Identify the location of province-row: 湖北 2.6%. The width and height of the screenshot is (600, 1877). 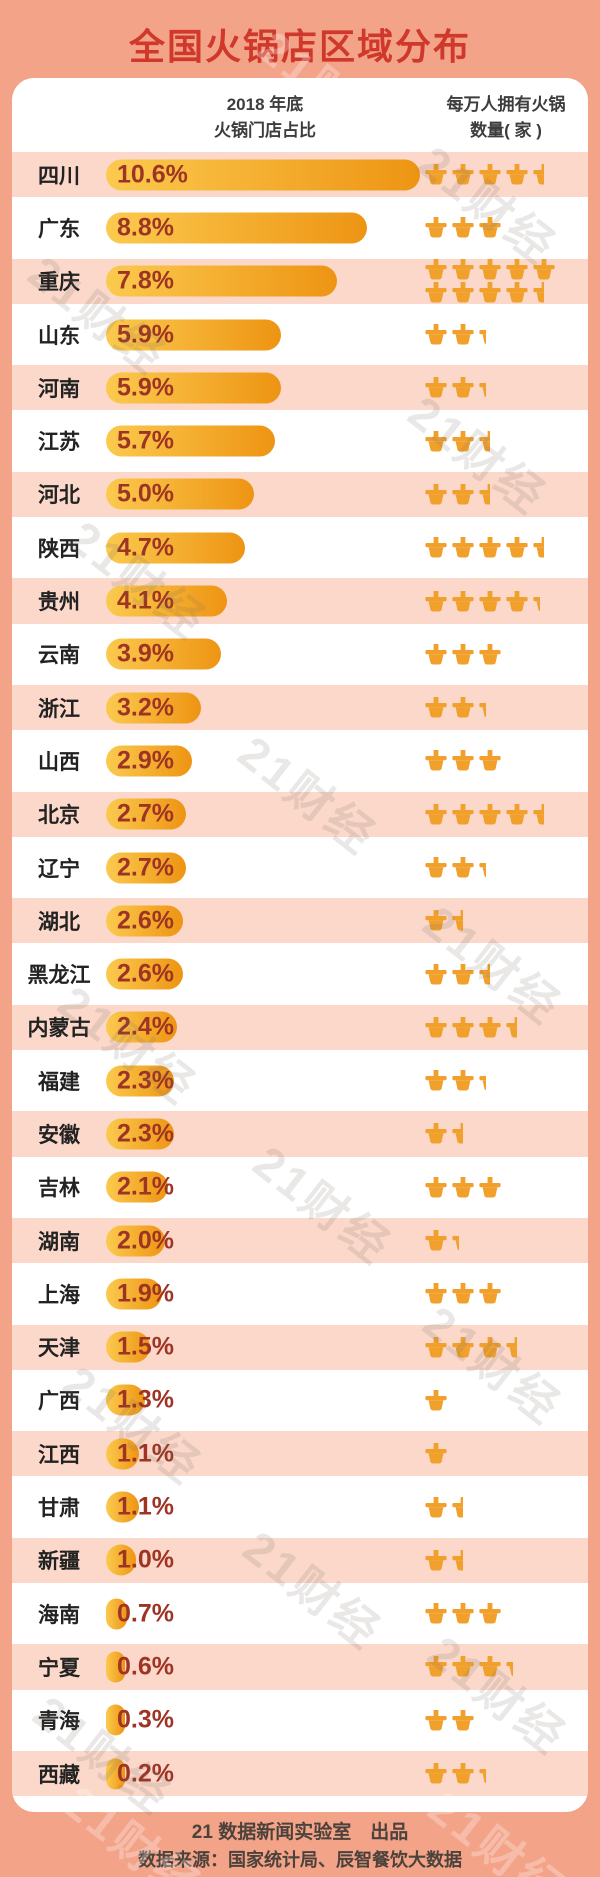
(300, 920).